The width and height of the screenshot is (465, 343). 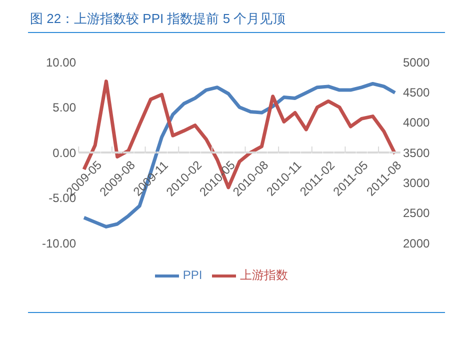 What do you see at coordinates (416, 153) in the screenshot?
I see `y2-tick-label: 3500` at bounding box center [416, 153].